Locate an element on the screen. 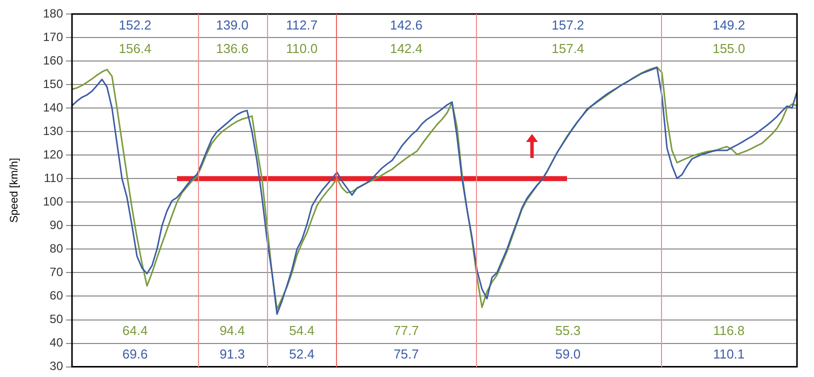  annotation: 157.4 is located at coordinates (568, 48).